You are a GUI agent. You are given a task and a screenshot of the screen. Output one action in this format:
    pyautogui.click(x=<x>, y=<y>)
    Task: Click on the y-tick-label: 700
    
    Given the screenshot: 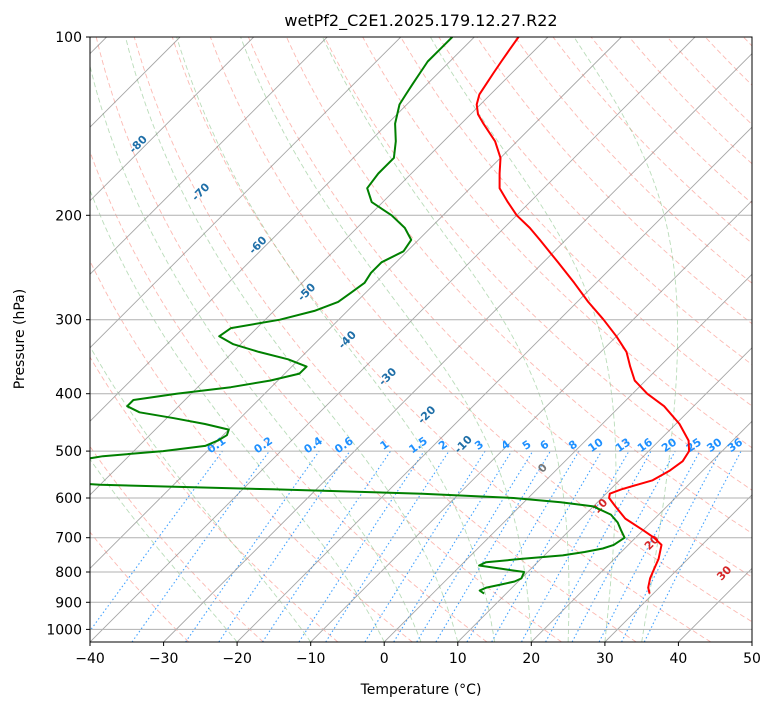 What is the action you would take?
    pyautogui.click(x=68, y=539)
    